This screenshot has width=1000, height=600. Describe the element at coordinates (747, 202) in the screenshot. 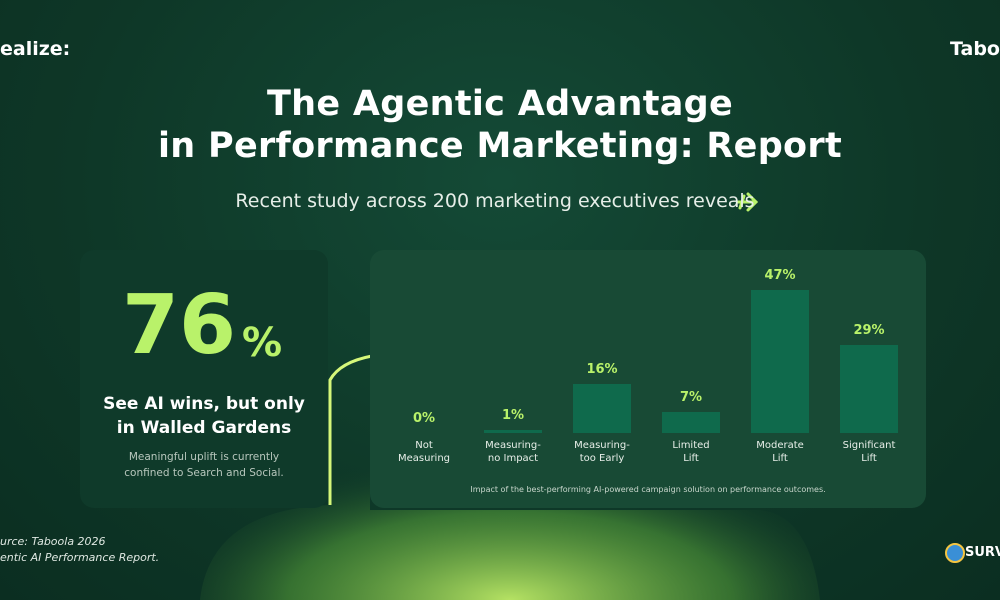

I see `sparkle-arrow` at that location.